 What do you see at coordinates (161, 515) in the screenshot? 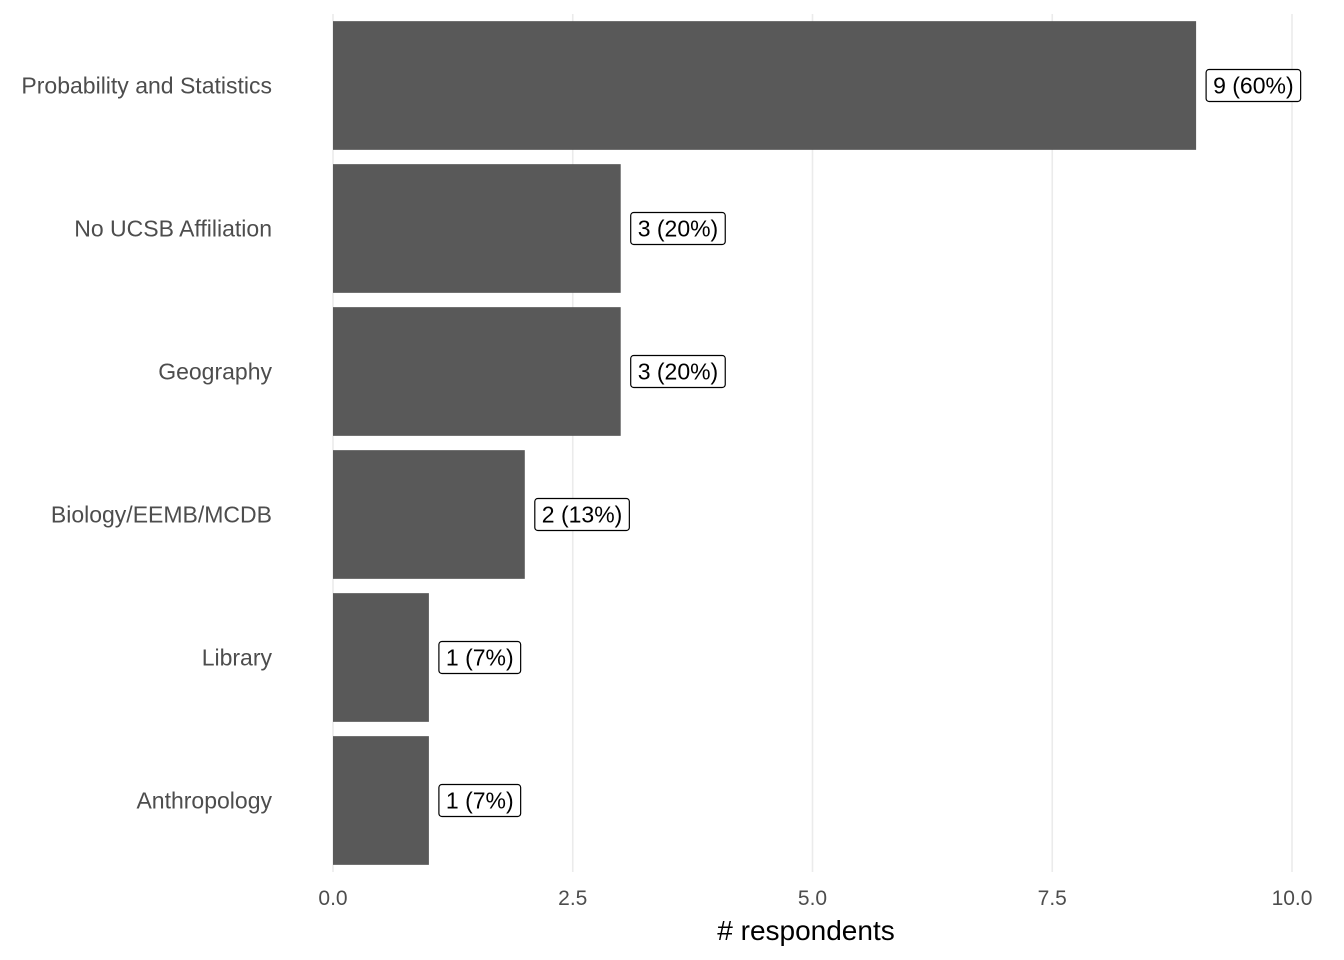
I see `category-label: Biology/EEMB/MCDB` at bounding box center [161, 515].